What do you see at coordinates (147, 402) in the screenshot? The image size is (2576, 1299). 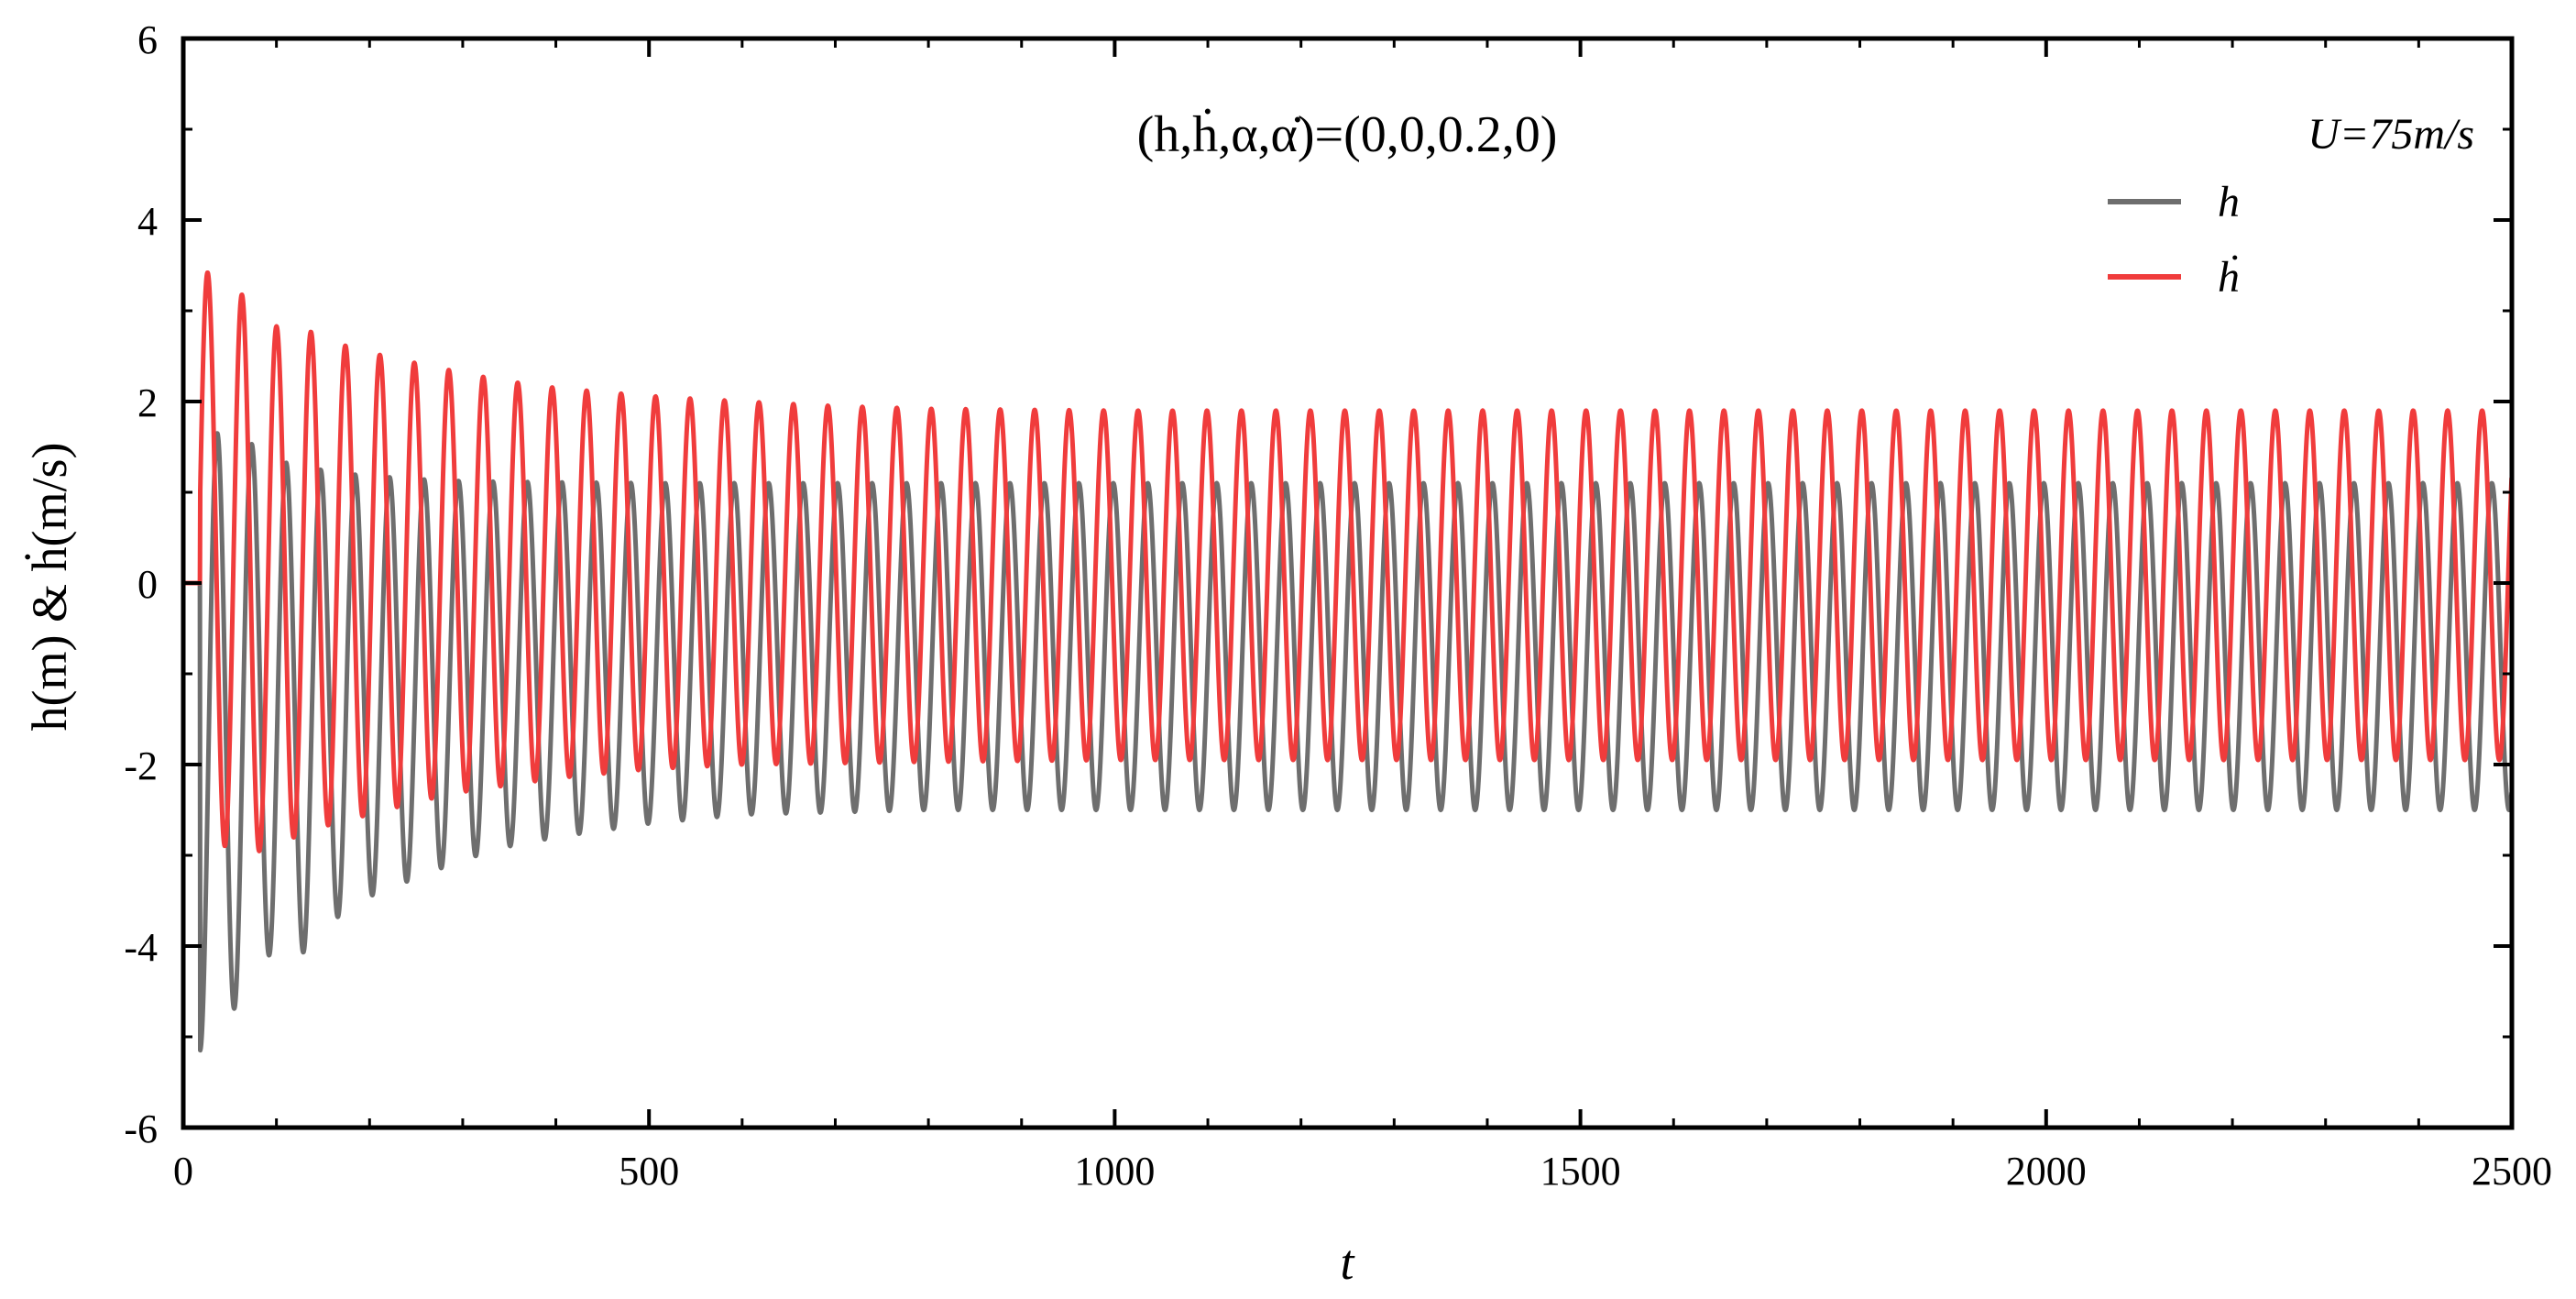 I see `y-tick-label: 2` at bounding box center [147, 402].